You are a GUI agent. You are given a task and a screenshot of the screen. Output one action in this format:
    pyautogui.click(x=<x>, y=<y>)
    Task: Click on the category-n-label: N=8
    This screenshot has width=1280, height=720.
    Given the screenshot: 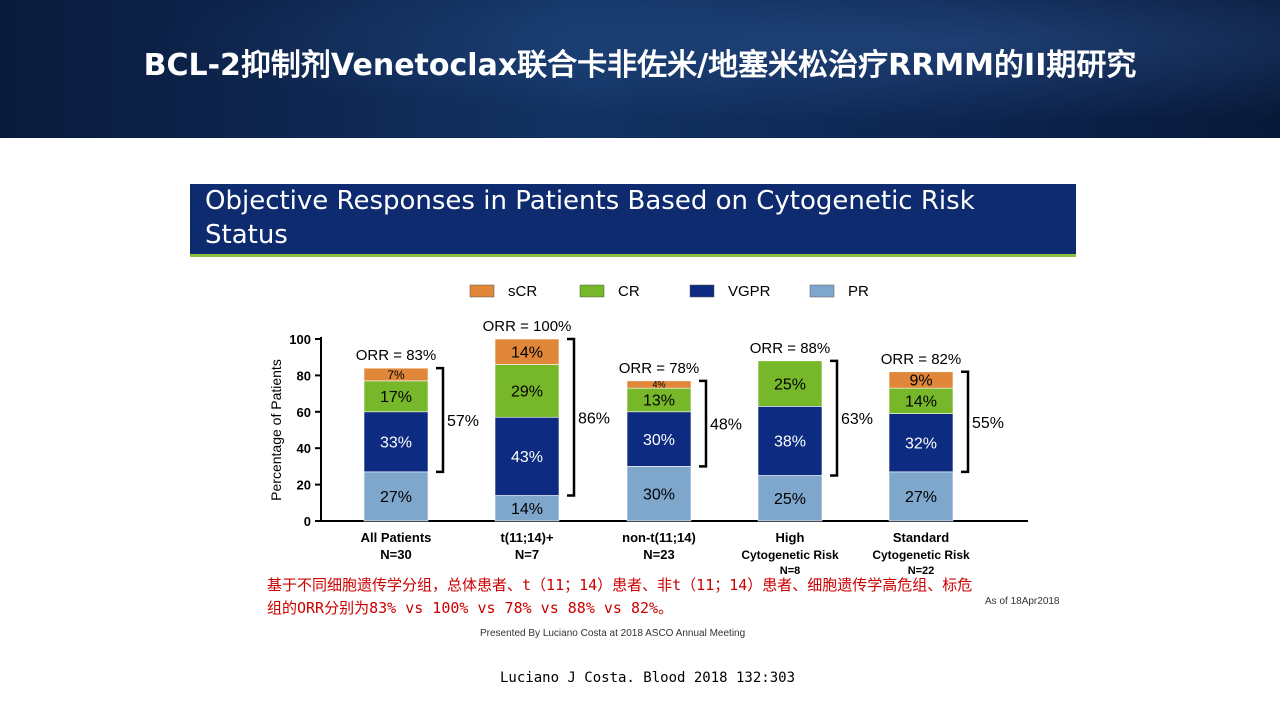 What is the action you would take?
    pyautogui.click(x=790, y=571)
    